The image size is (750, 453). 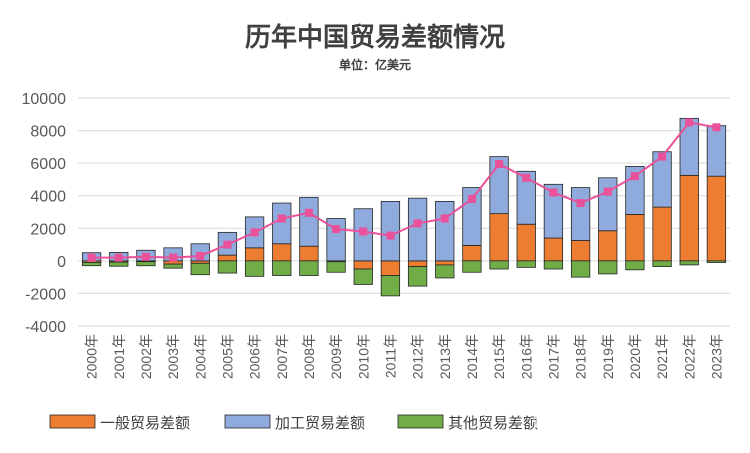 I want to click on x-tick-label: 2006年, so click(x=255, y=356).